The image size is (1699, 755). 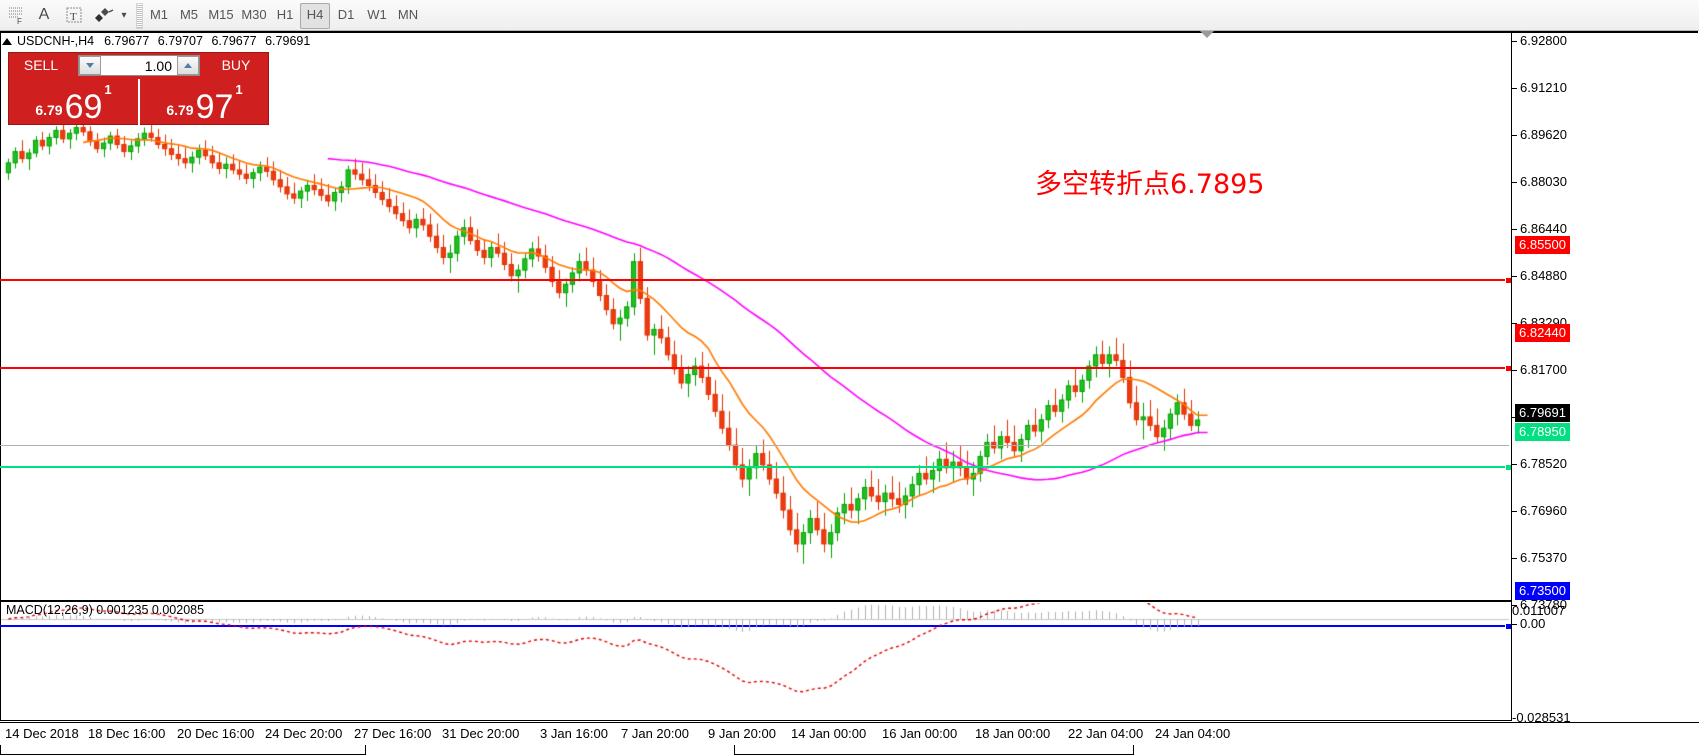 I want to click on timeframe-m1: M1, so click(x=159, y=14).